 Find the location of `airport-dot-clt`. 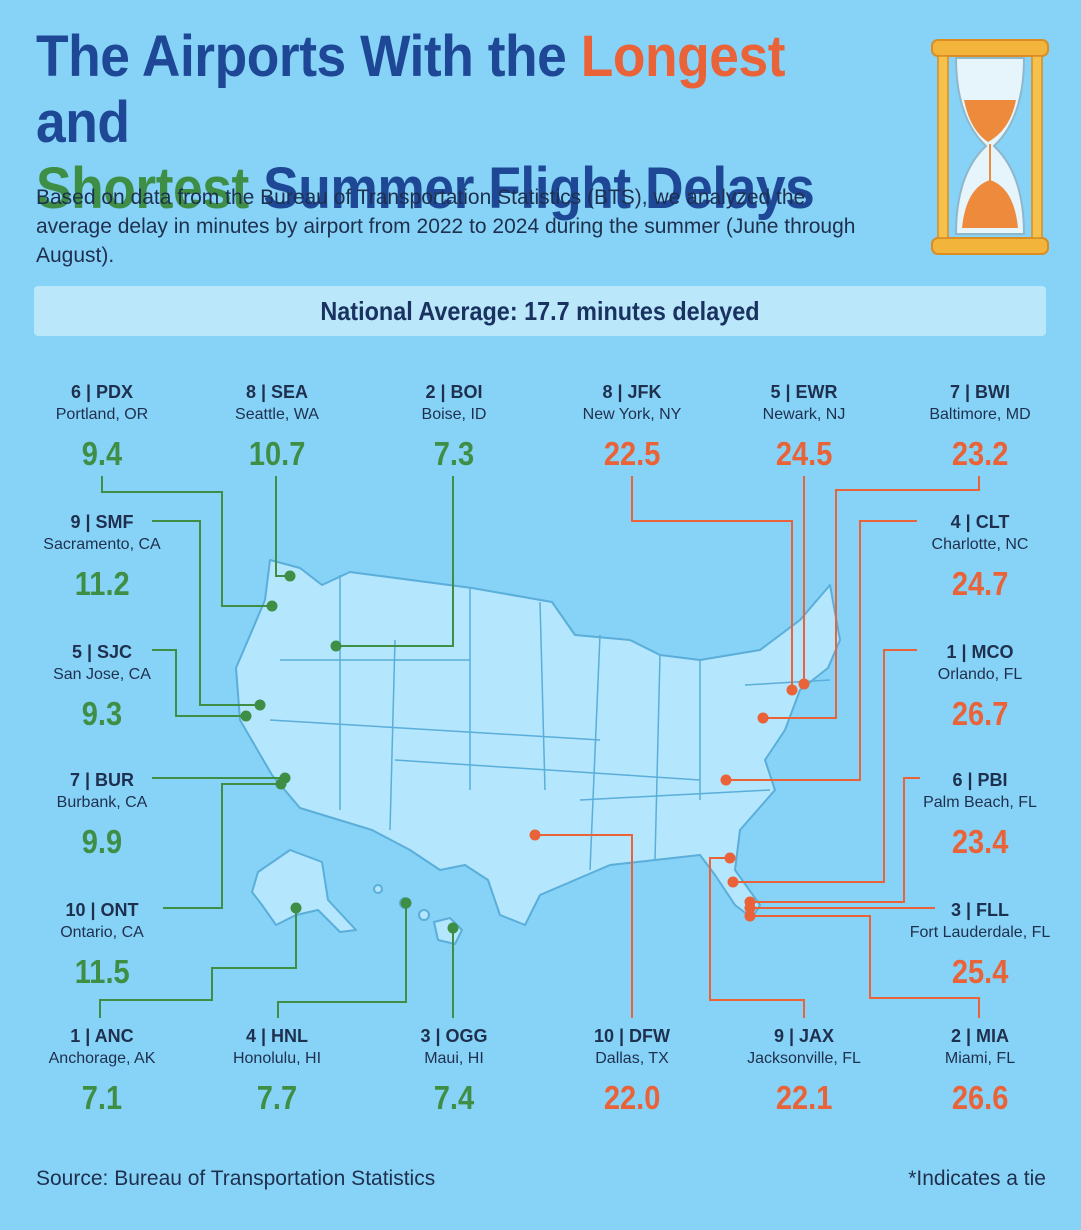

airport-dot-clt is located at coordinates (726, 780).